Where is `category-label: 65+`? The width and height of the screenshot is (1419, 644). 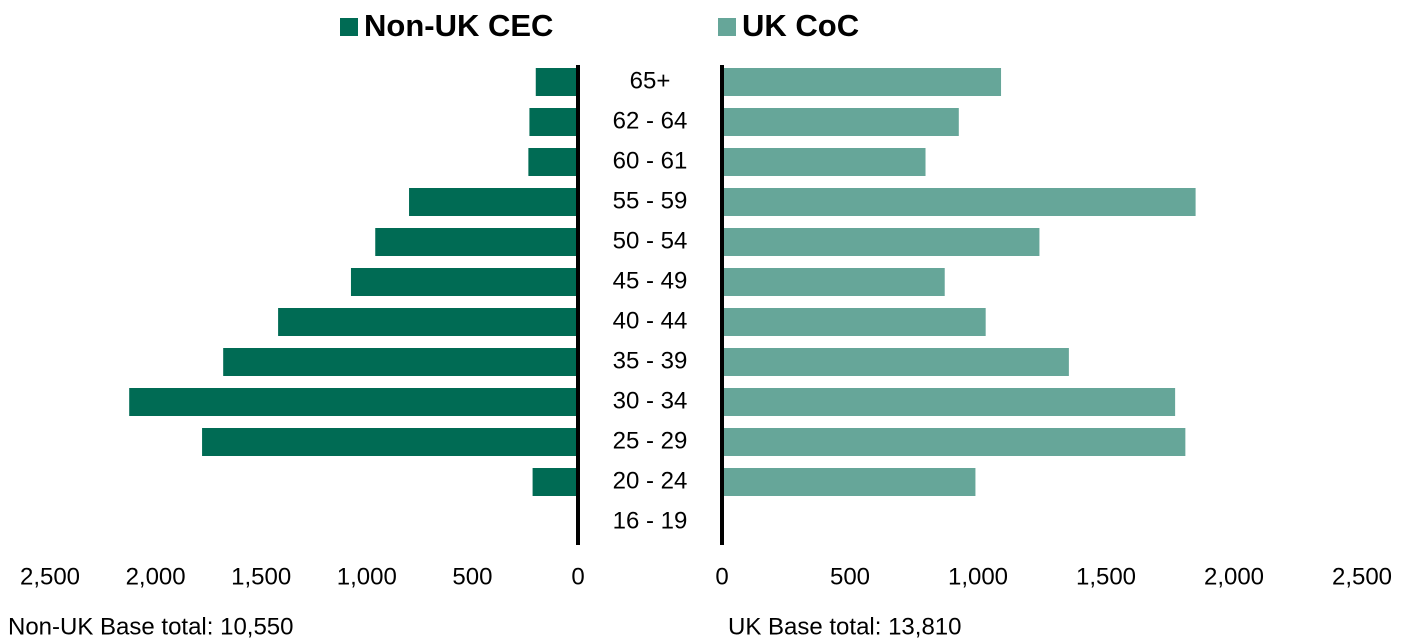 category-label: 65+ is located at coordinates (650, 80).